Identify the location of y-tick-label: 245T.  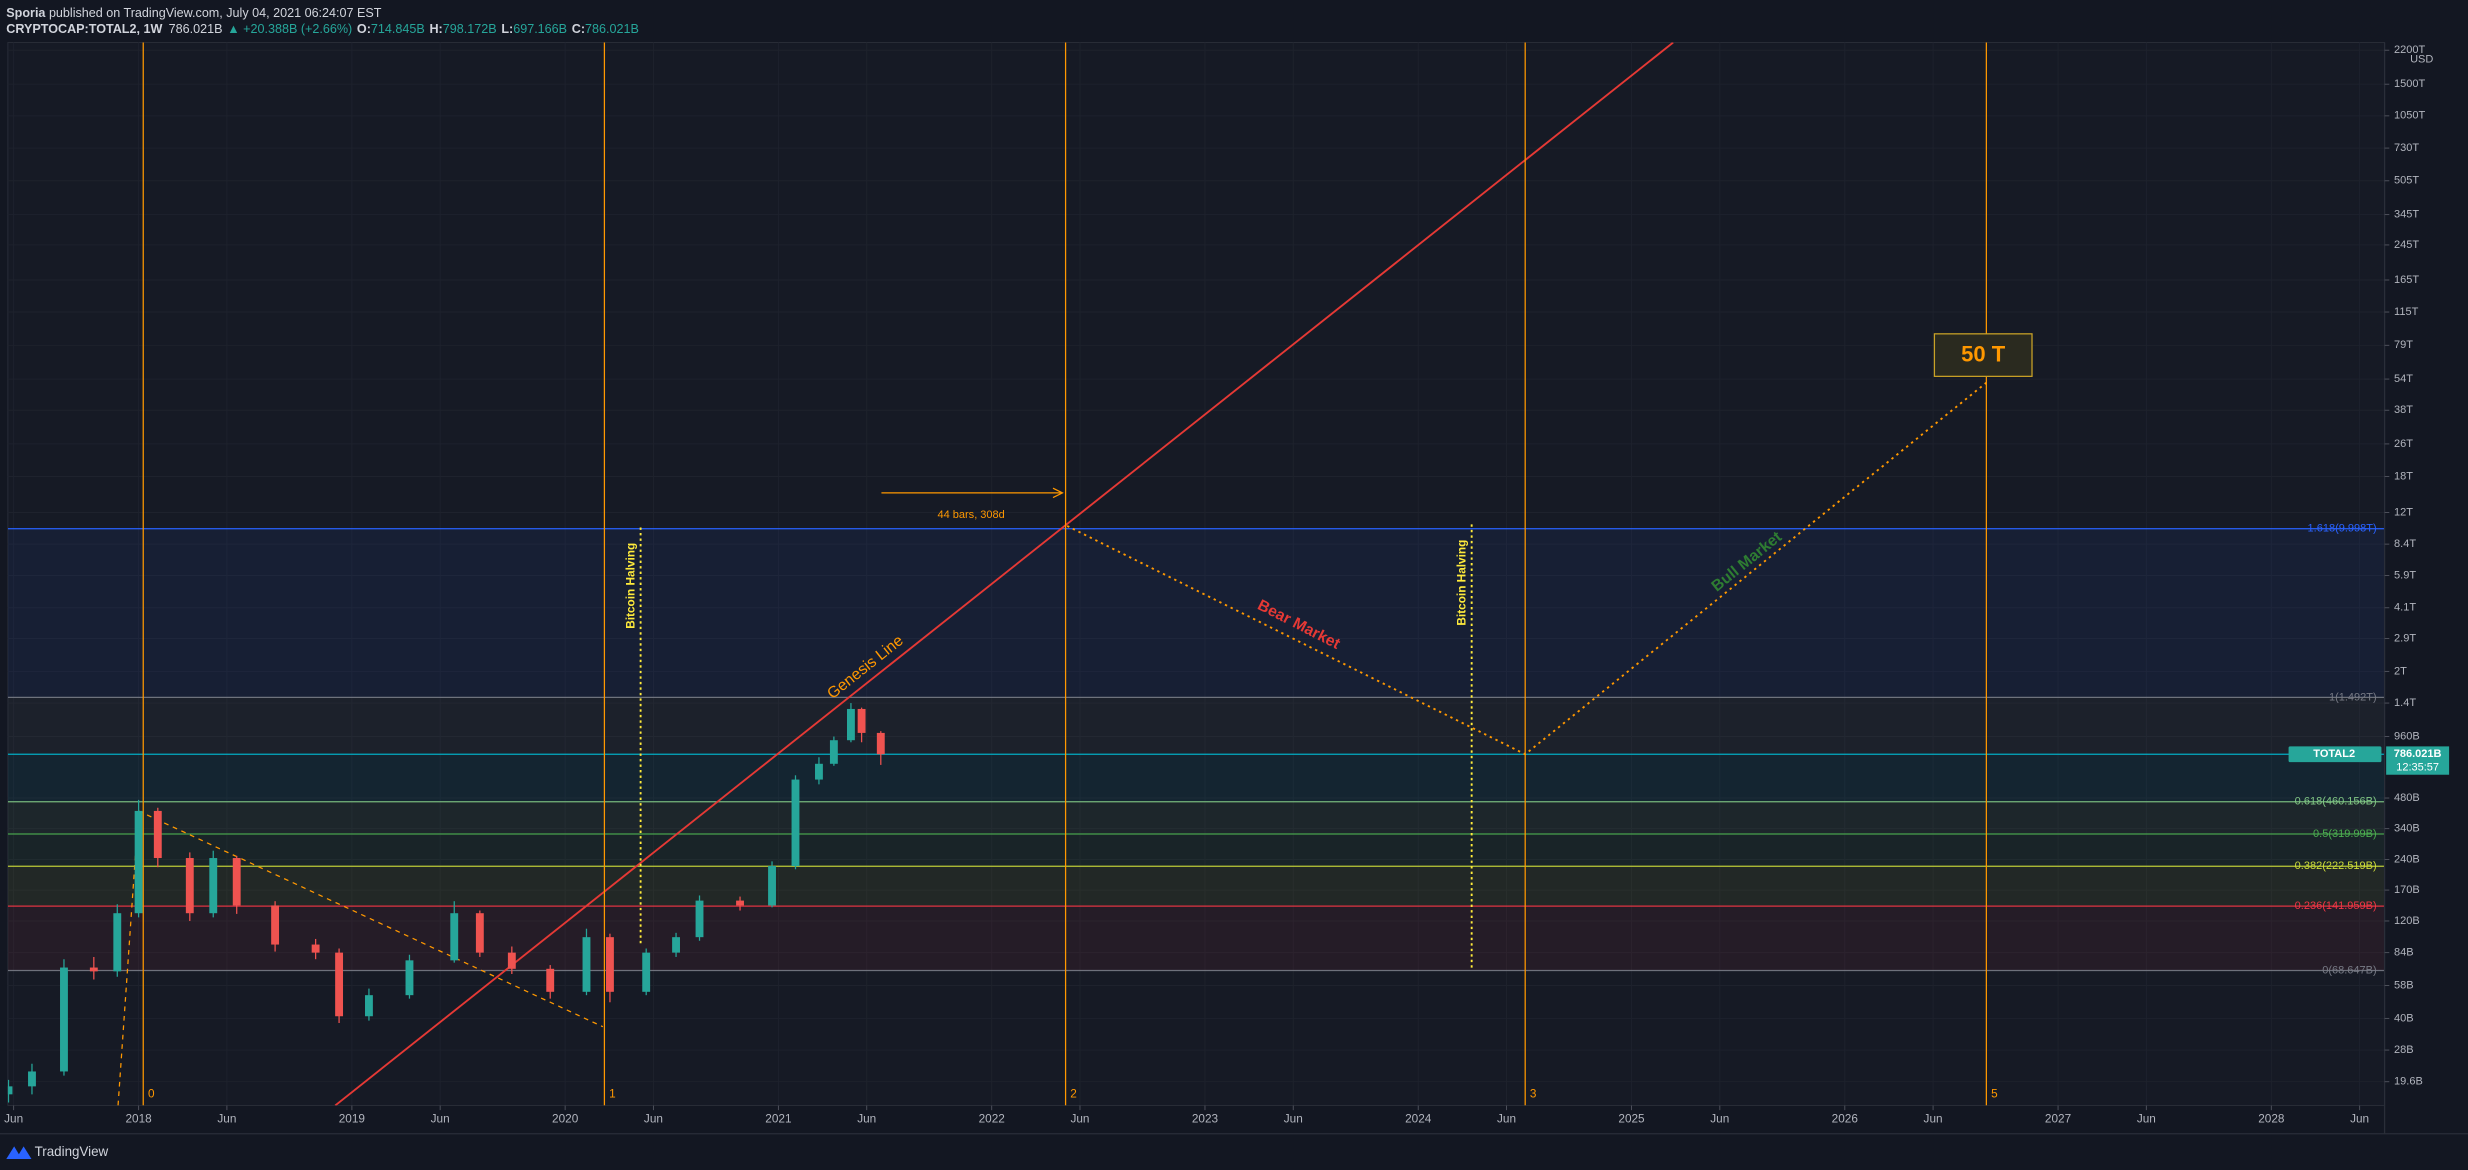
(2406, 245).